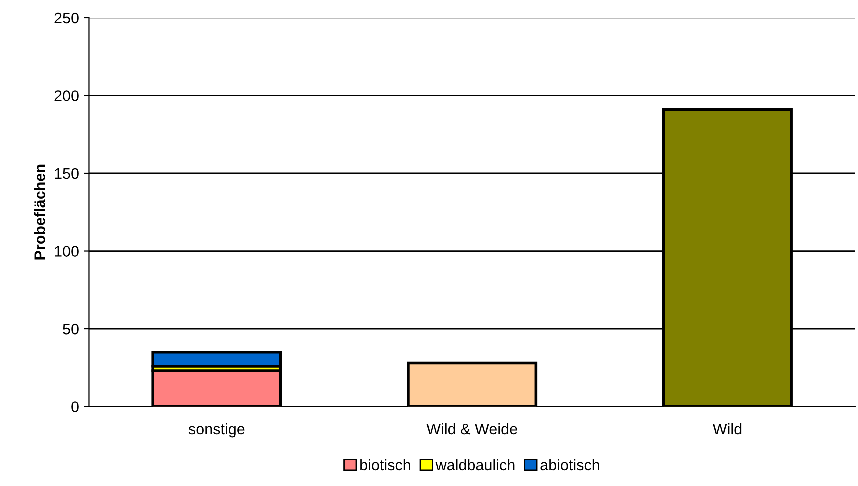 Image resolution: width=858 pixels, height=486 pixels. Describe the element at coordinates (71, 329) in the screenshot. I see `y-tick-label: 50` at that location.